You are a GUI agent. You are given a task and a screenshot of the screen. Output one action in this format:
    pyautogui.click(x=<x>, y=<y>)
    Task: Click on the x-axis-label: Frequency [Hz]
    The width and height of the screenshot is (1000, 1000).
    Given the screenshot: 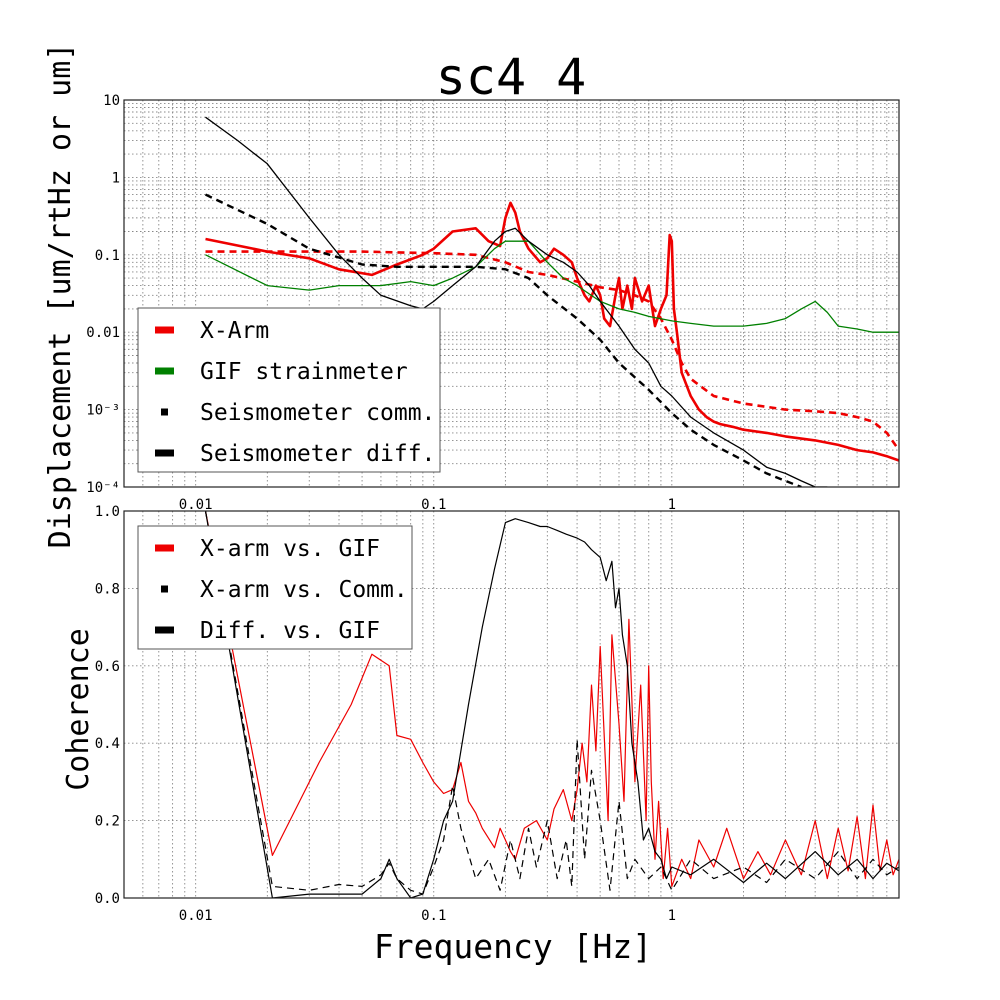 What is the action you would take?
    pyautogui.click(x=513, y=946)
    